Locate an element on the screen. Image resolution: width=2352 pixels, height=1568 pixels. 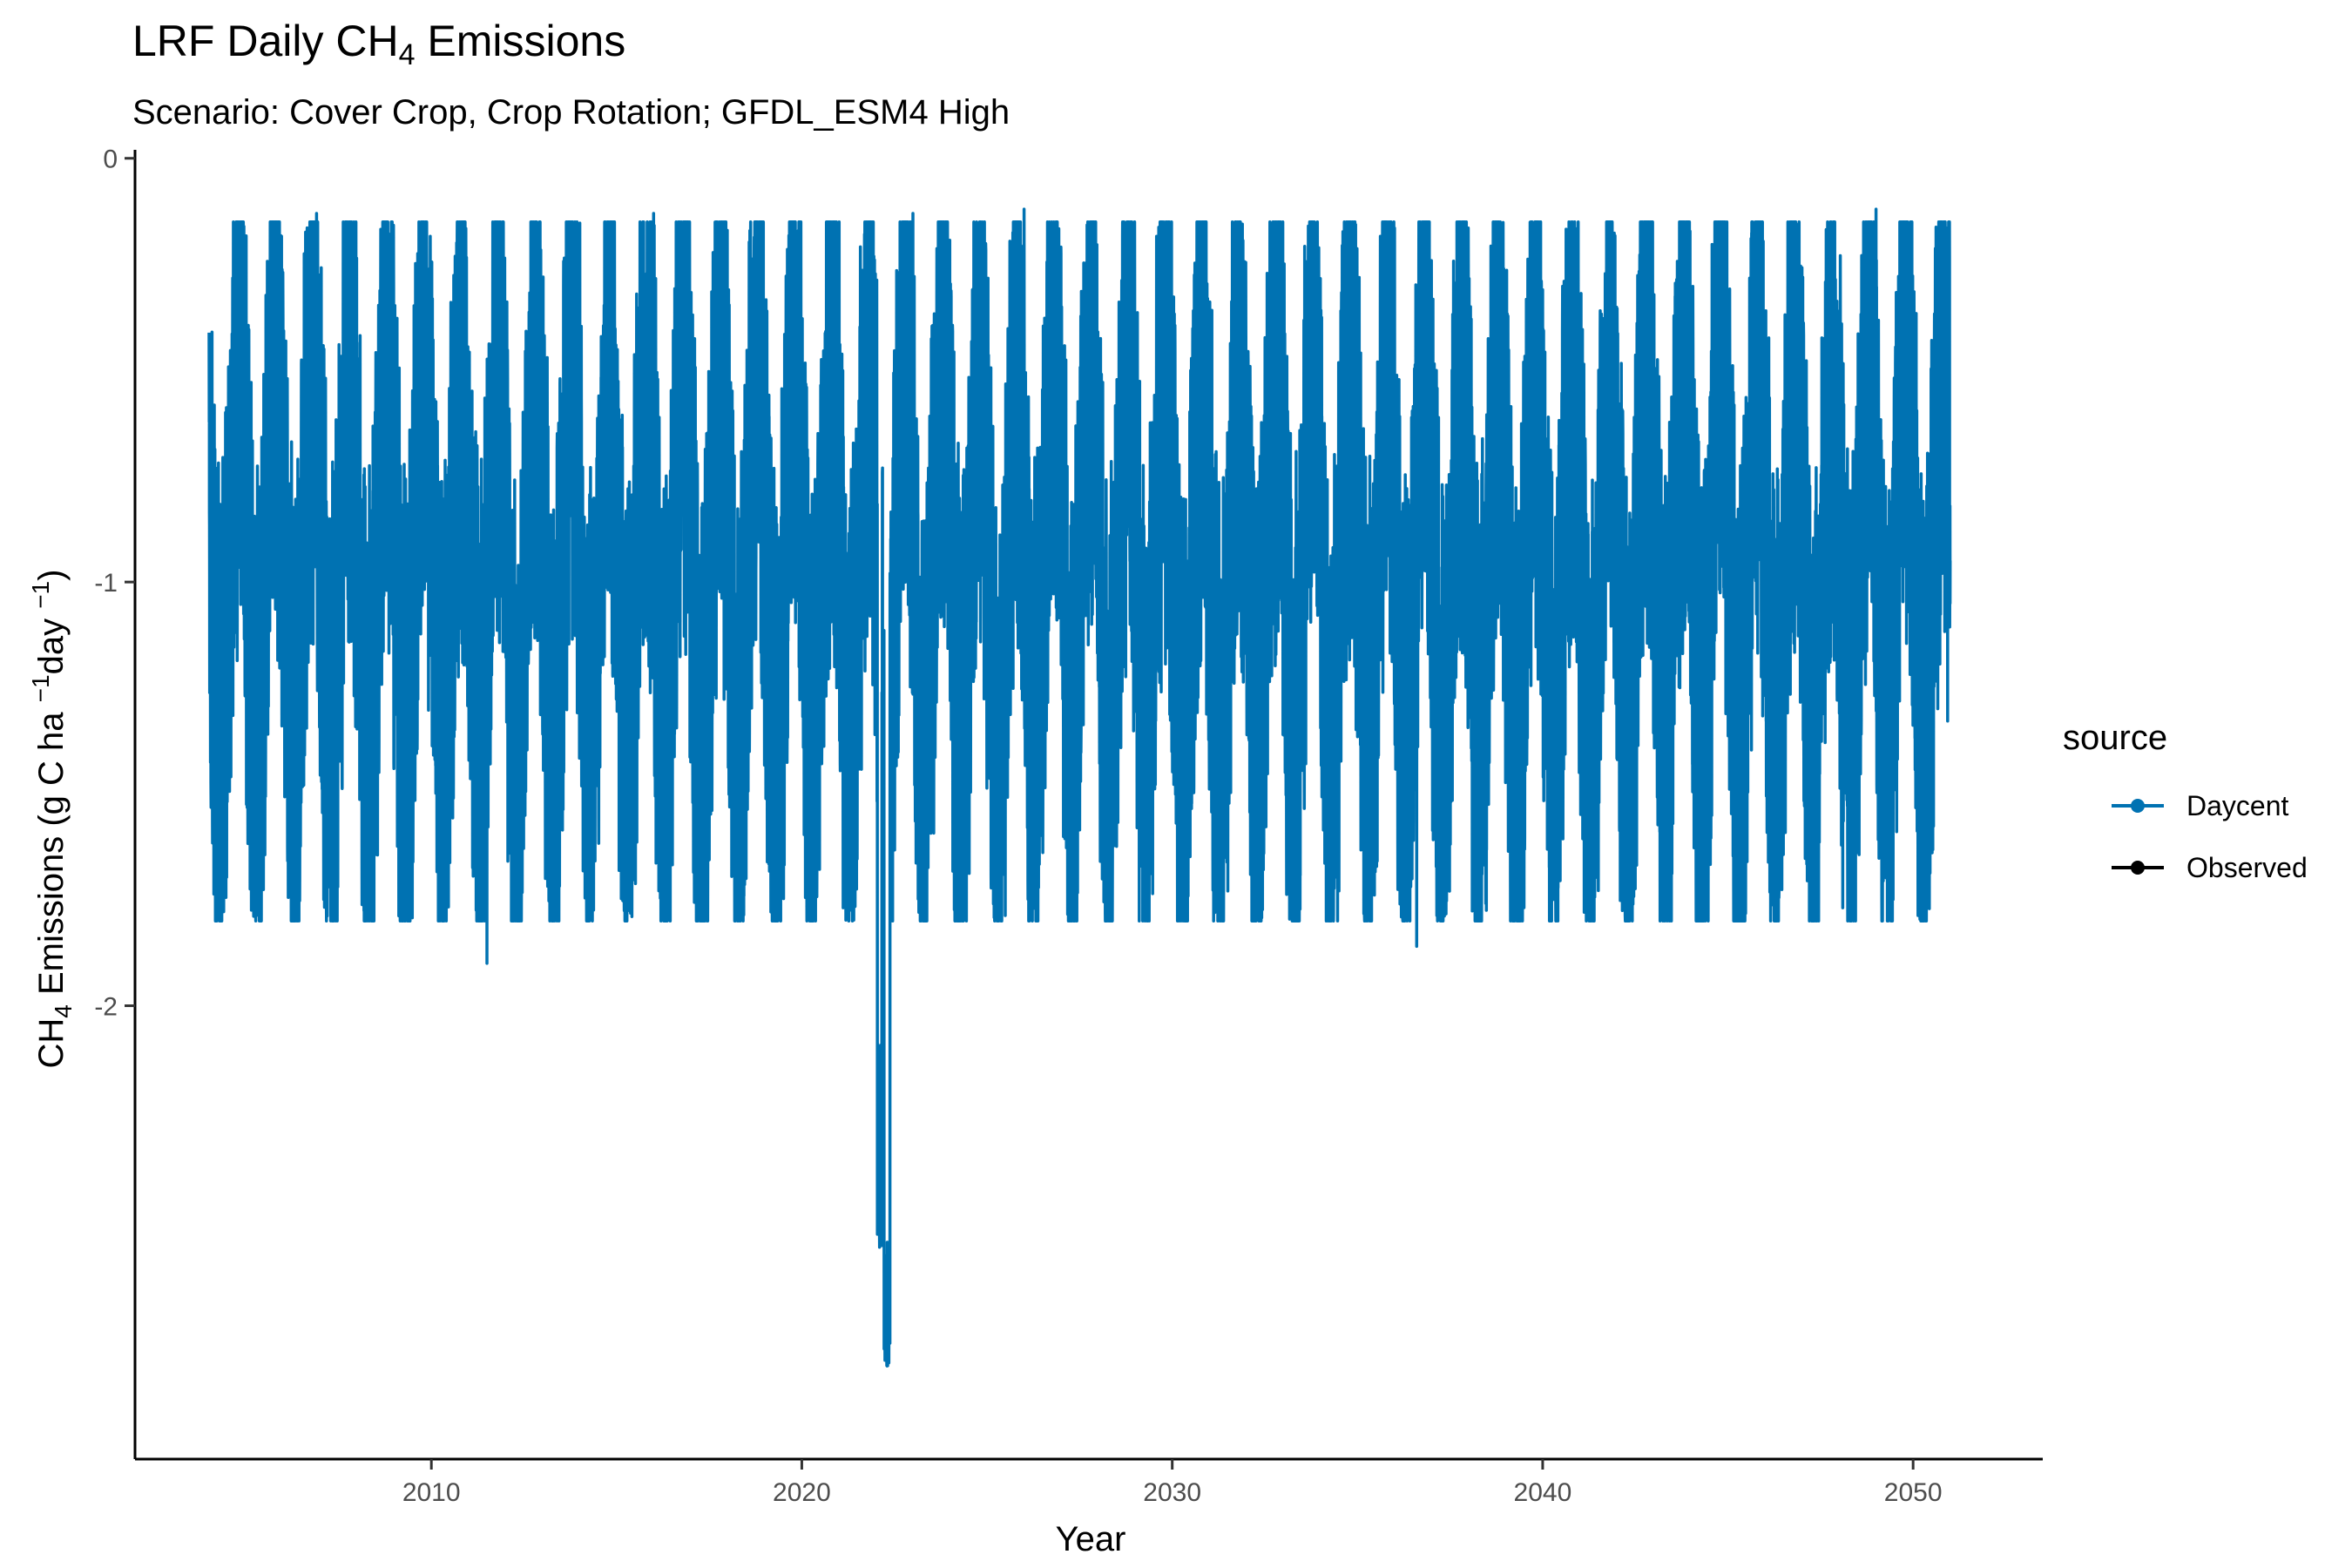
y-tick-label: -1 is located at coordinates (106, 583).